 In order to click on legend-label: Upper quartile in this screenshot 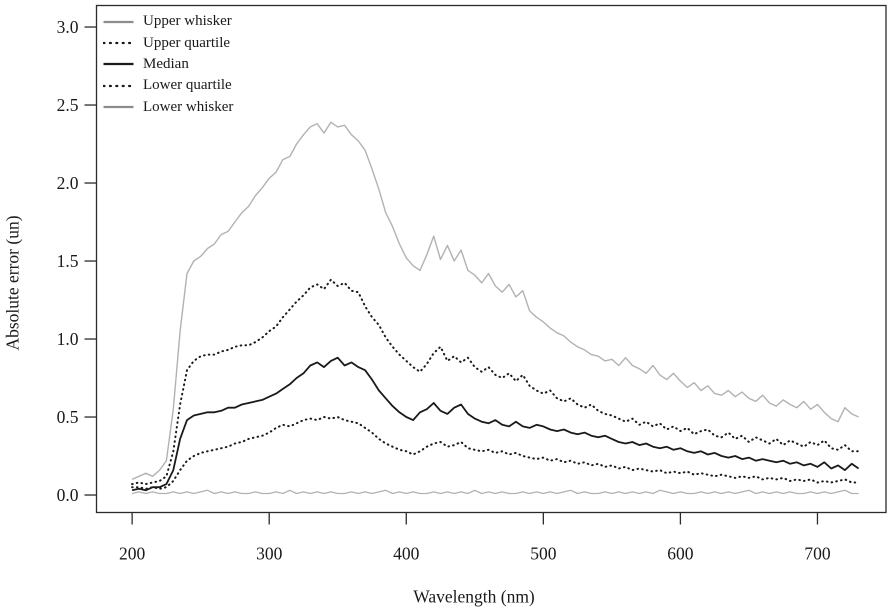, I will do `click(187, 42)`.